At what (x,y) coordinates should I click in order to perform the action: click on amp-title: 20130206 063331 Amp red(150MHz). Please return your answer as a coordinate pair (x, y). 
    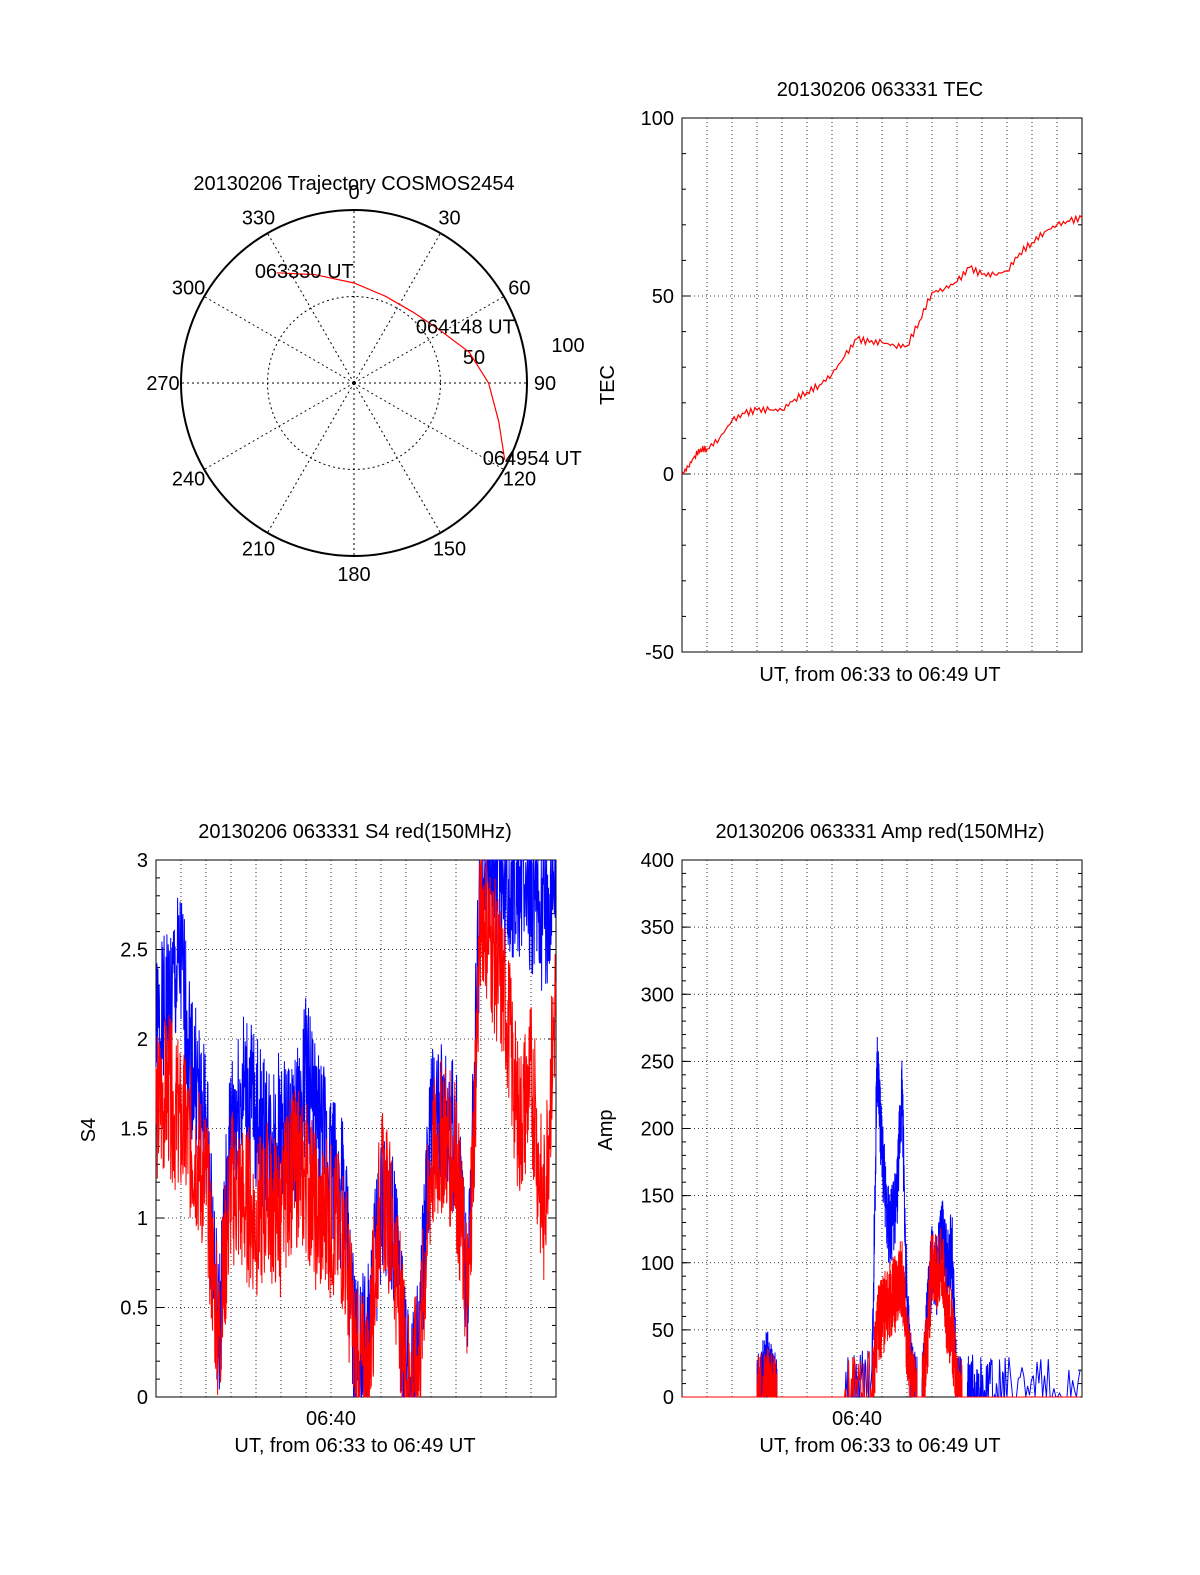
    Looking at the image, I should click on (879, 832).